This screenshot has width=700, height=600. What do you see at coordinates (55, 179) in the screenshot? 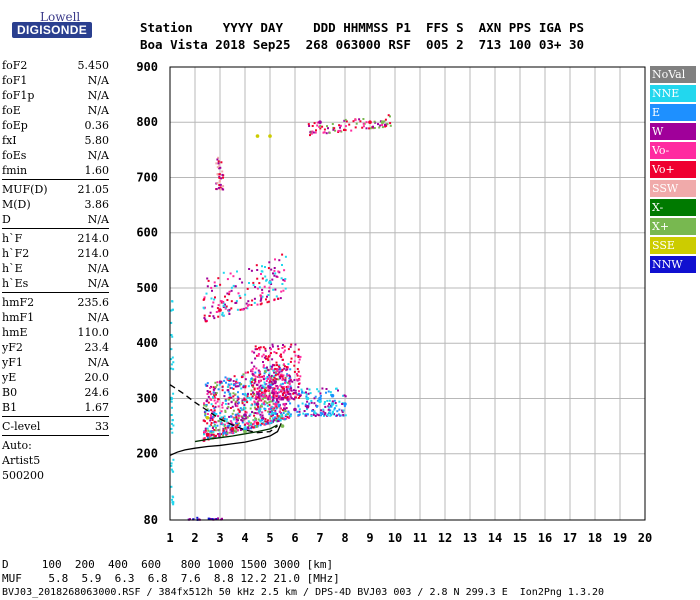
I see `divider` at bounding box center [55, 179].